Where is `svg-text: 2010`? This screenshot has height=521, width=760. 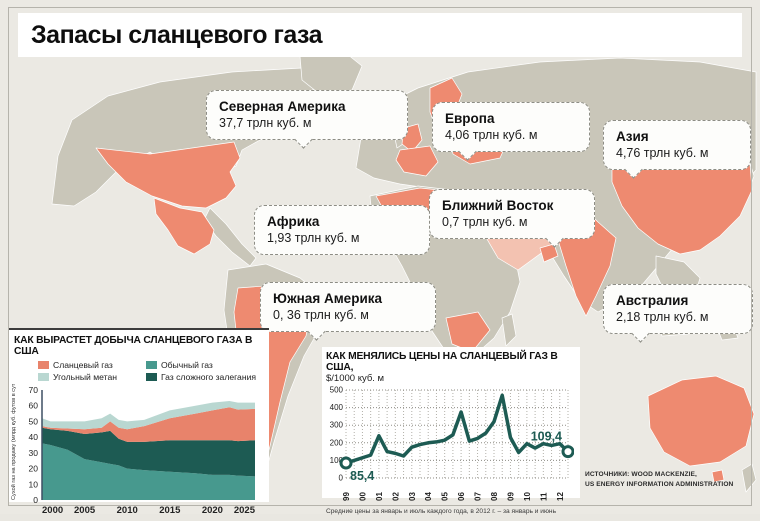
svg-text: 2010 is located at coordinates (127, 510).